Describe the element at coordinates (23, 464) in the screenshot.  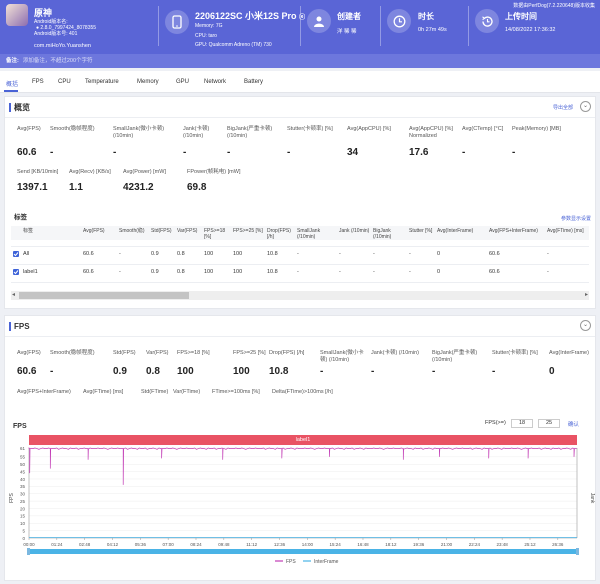
I see `y-tick-label: 50` at that location.